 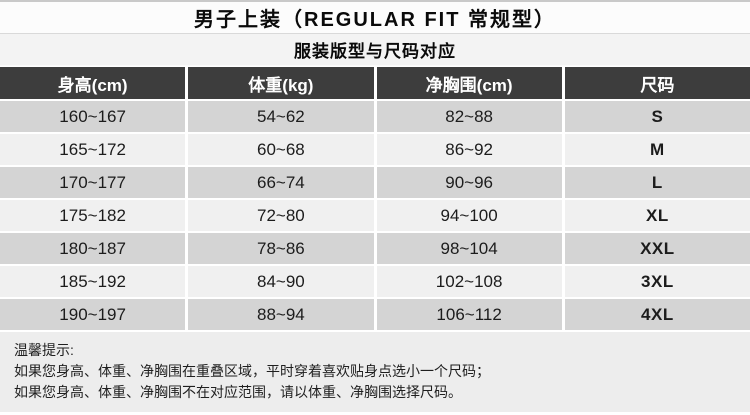 What do you see at coordinates (657, 182) in the screenshot?
I see `cell-size: L` at bounding box center [657, 182].